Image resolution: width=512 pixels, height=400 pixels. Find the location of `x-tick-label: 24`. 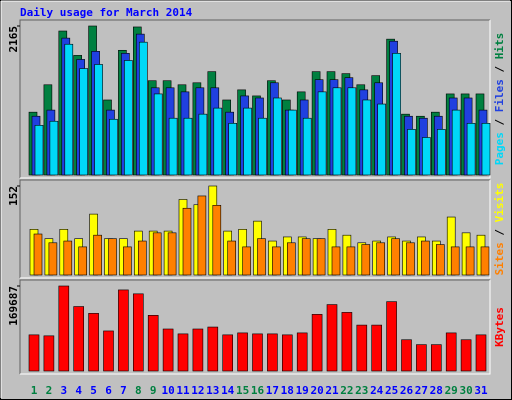

x-tick-label: 24 is located at coordinates (377, 390).